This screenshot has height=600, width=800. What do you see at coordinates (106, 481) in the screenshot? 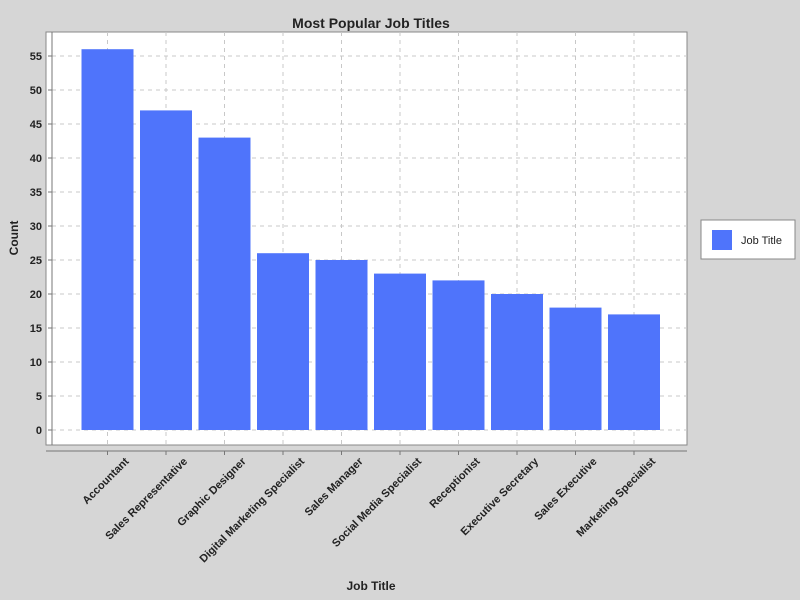
I see `x-tick-label: Accountant` at bounding box center [106, 481].